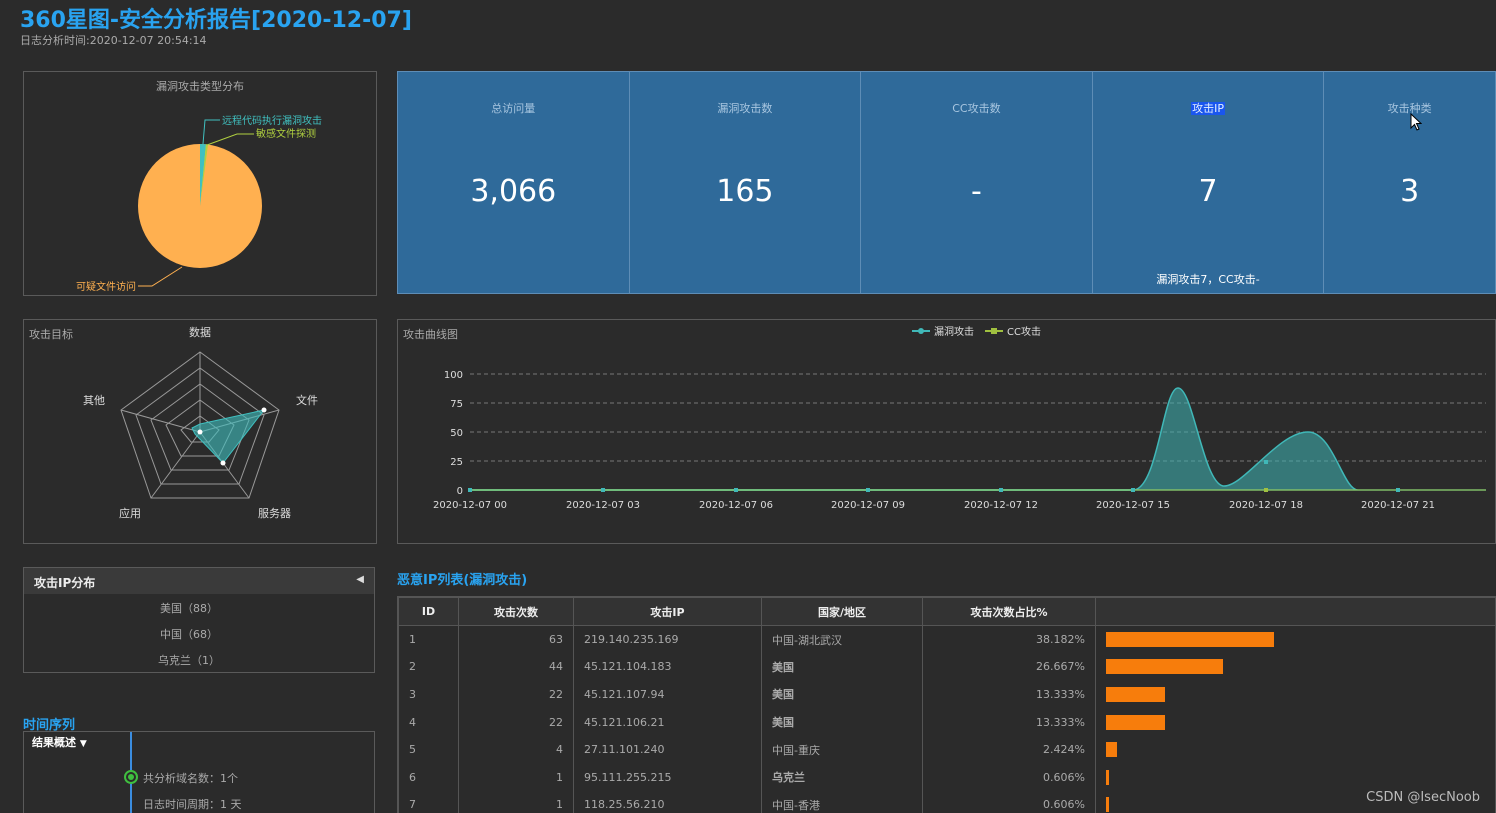 Image resolution: width=1496 pixels, height=813 pixels. I want to click on ip-cell: 45.121.104.183, so click(667, 667).